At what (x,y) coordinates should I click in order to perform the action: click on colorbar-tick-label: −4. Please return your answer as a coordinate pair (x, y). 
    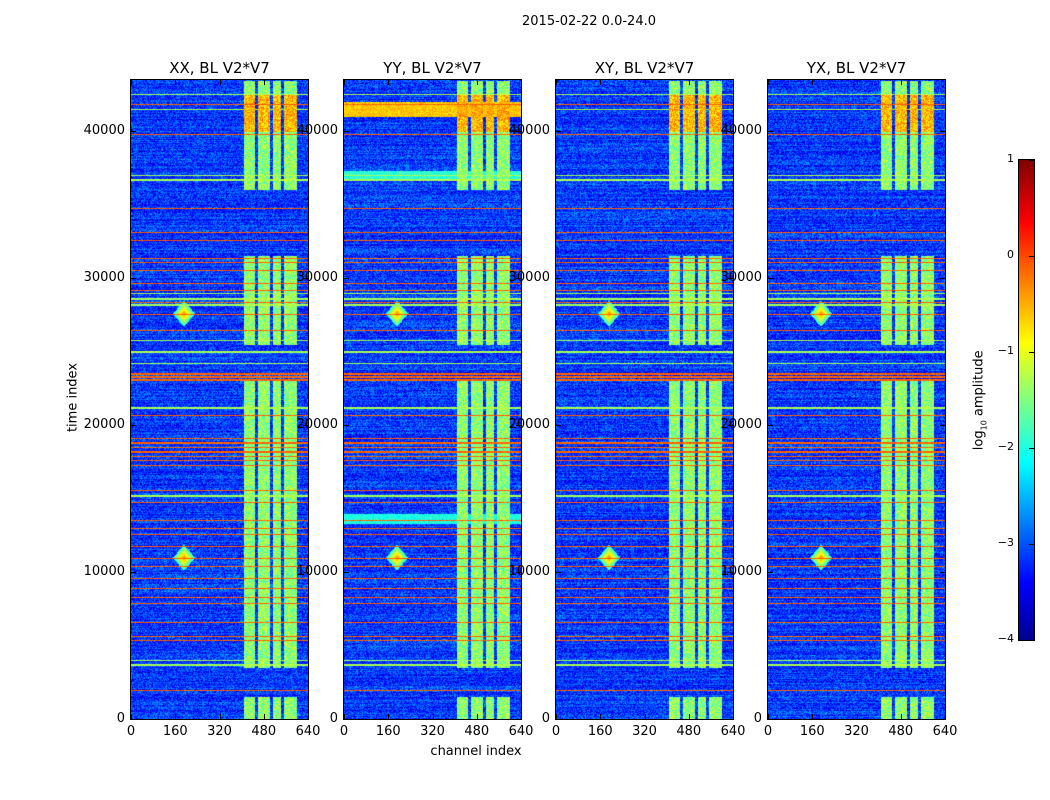
    Looking at the image, I should click on (1005, 638).